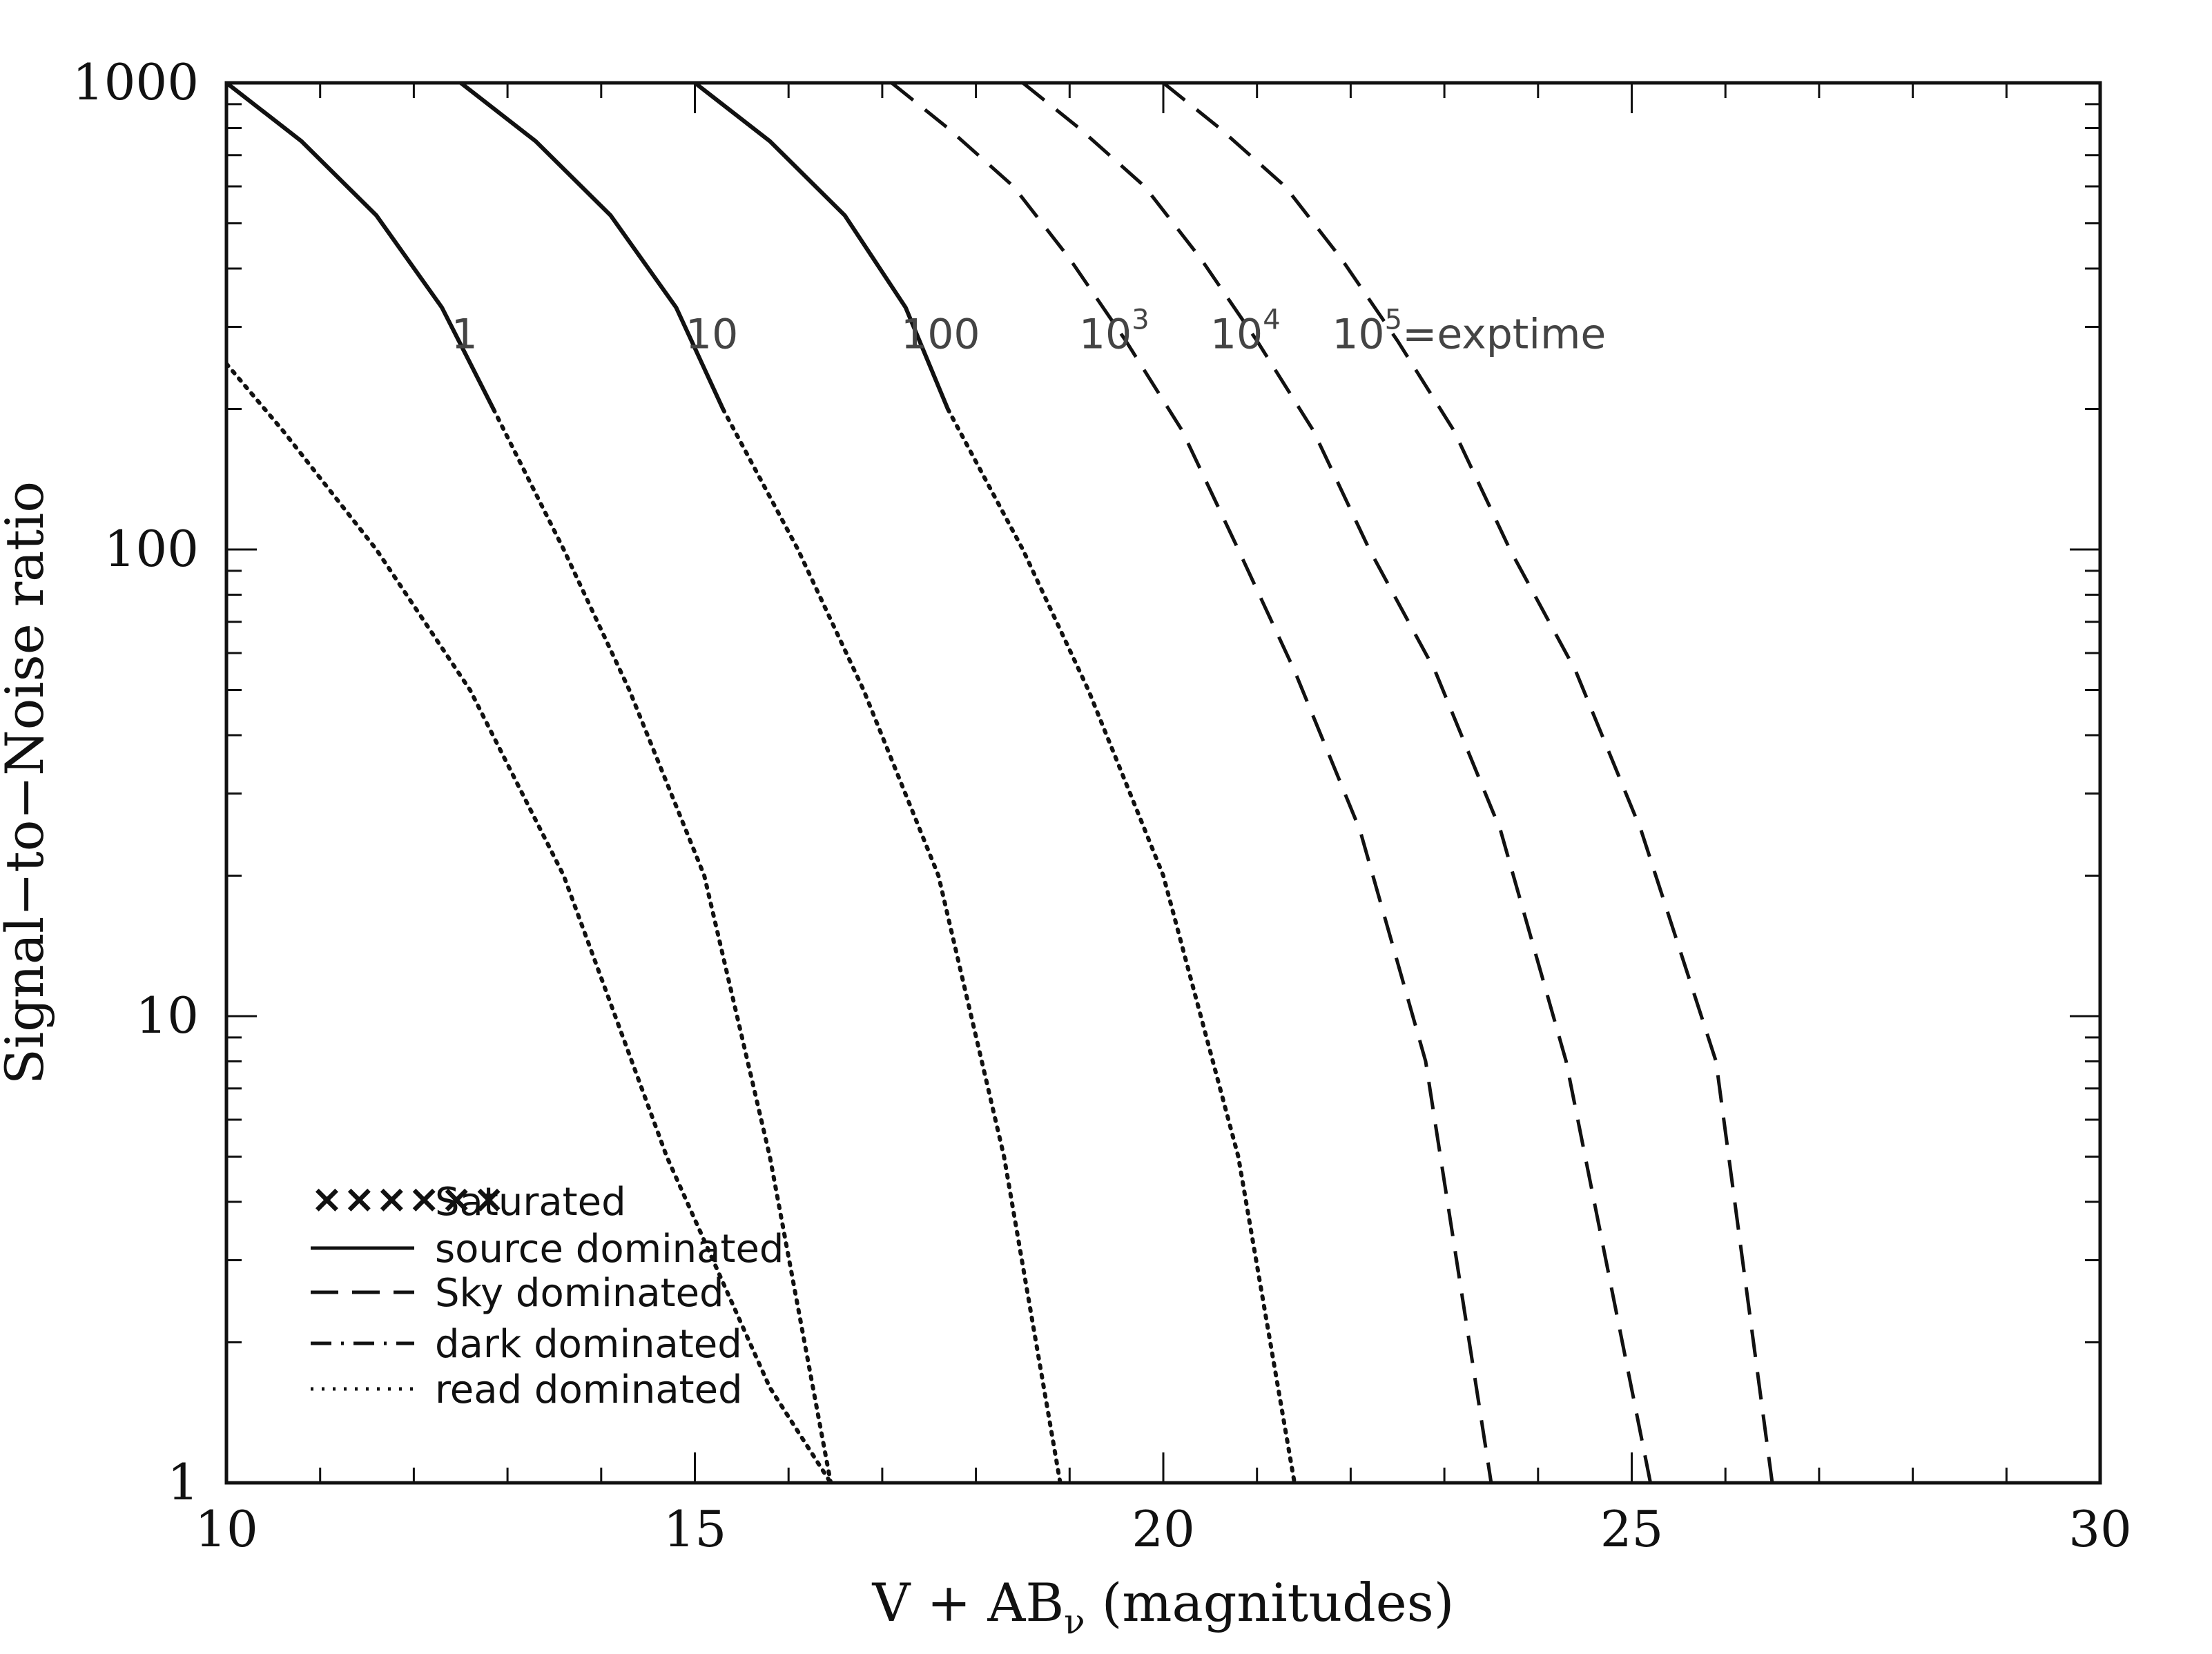 Image resolution: width=2212 pixels, height=1654 pixels. What do you see at coordinates (465, 334) in the screenshot?
I see `curve-label-0: 1` at bounding box center [465, 334].